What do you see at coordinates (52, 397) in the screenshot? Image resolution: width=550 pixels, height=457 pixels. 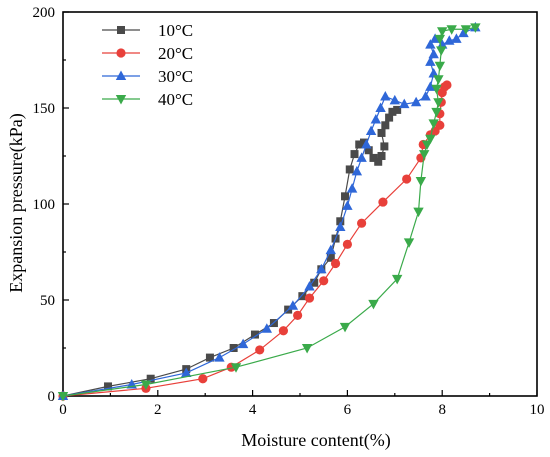 I see `y-tick-label: 0` at bounding box center [52, 397].